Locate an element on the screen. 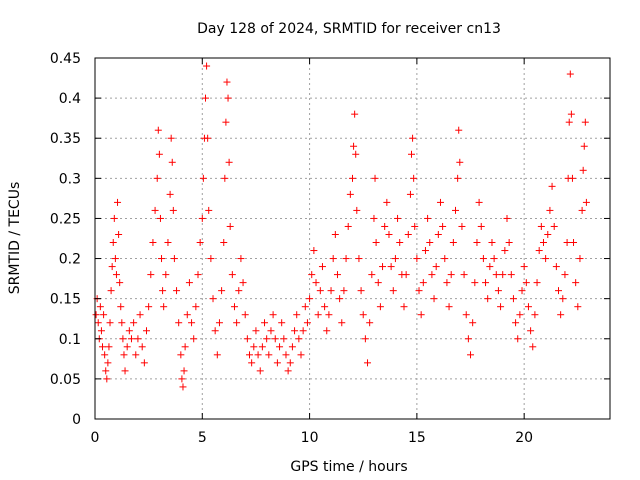 The height and width of the screenshot is (480, 640). x-axis-label: GPS time / hours is located at coordinates (348, 467).